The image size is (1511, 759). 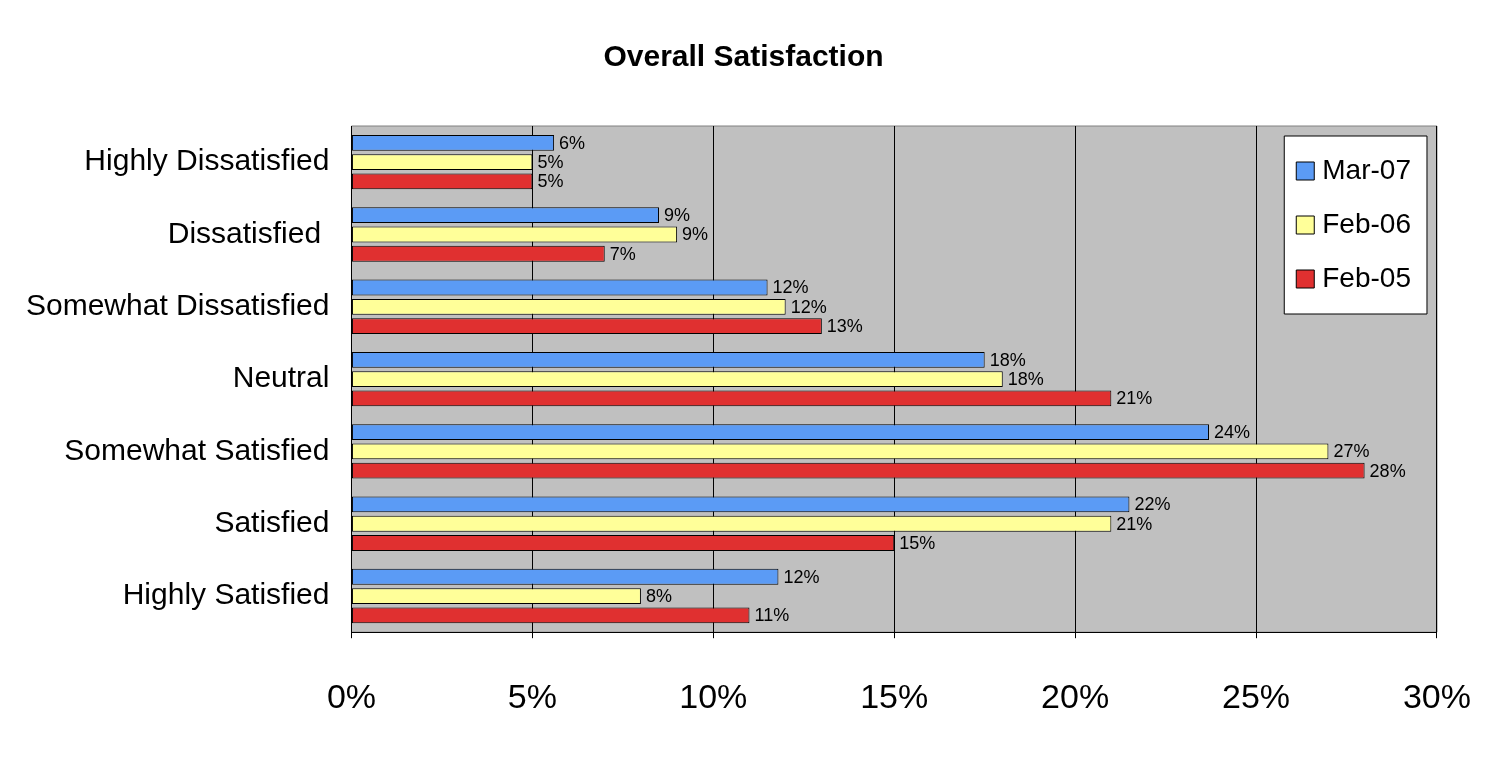 I want to click on data-label: 7%, so click(x=622, y=253).